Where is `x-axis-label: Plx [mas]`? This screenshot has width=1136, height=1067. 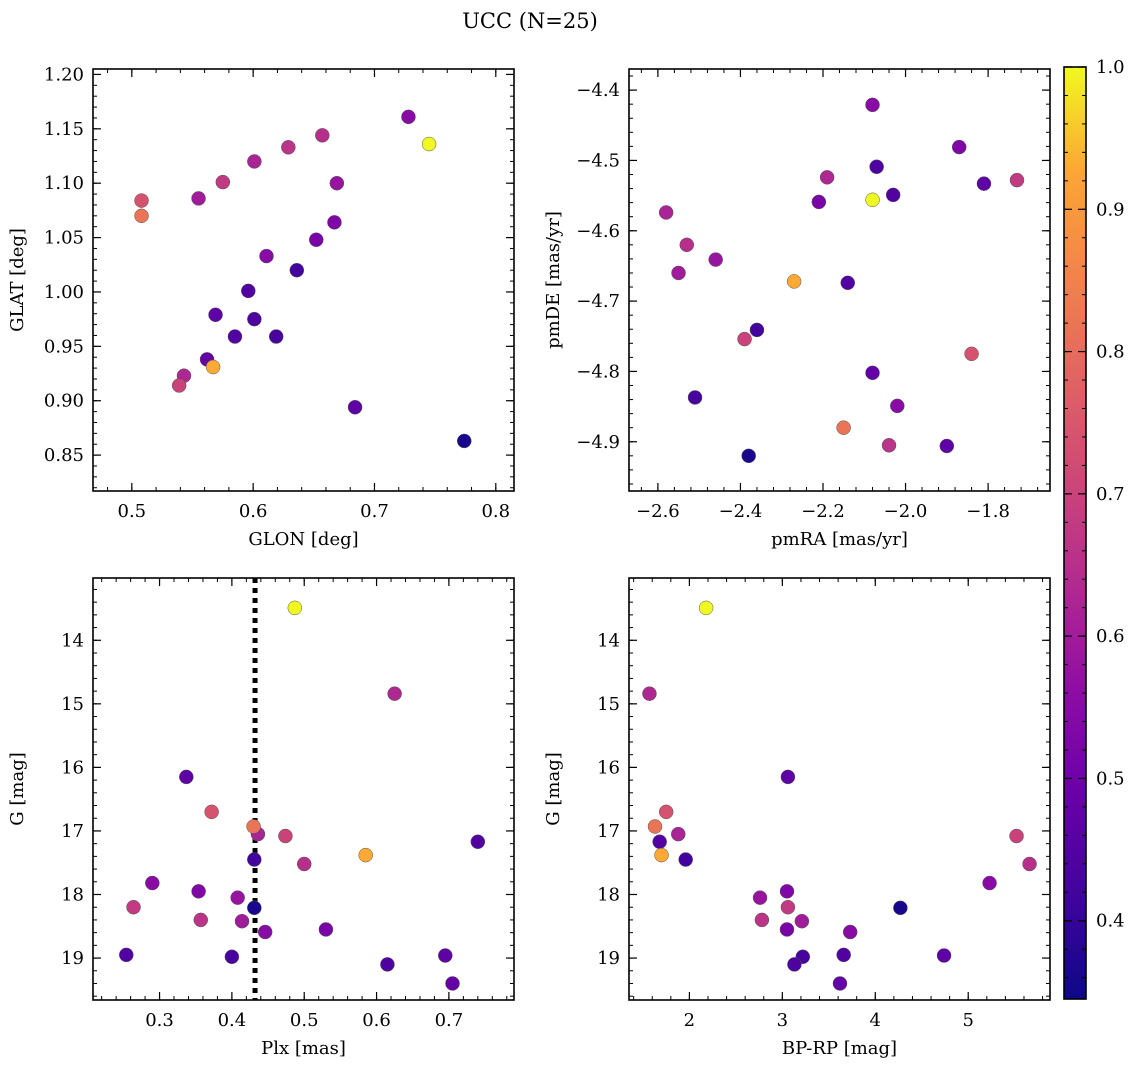
x-axis-label: Plx [mas] is located at coordinates (303, 1048).